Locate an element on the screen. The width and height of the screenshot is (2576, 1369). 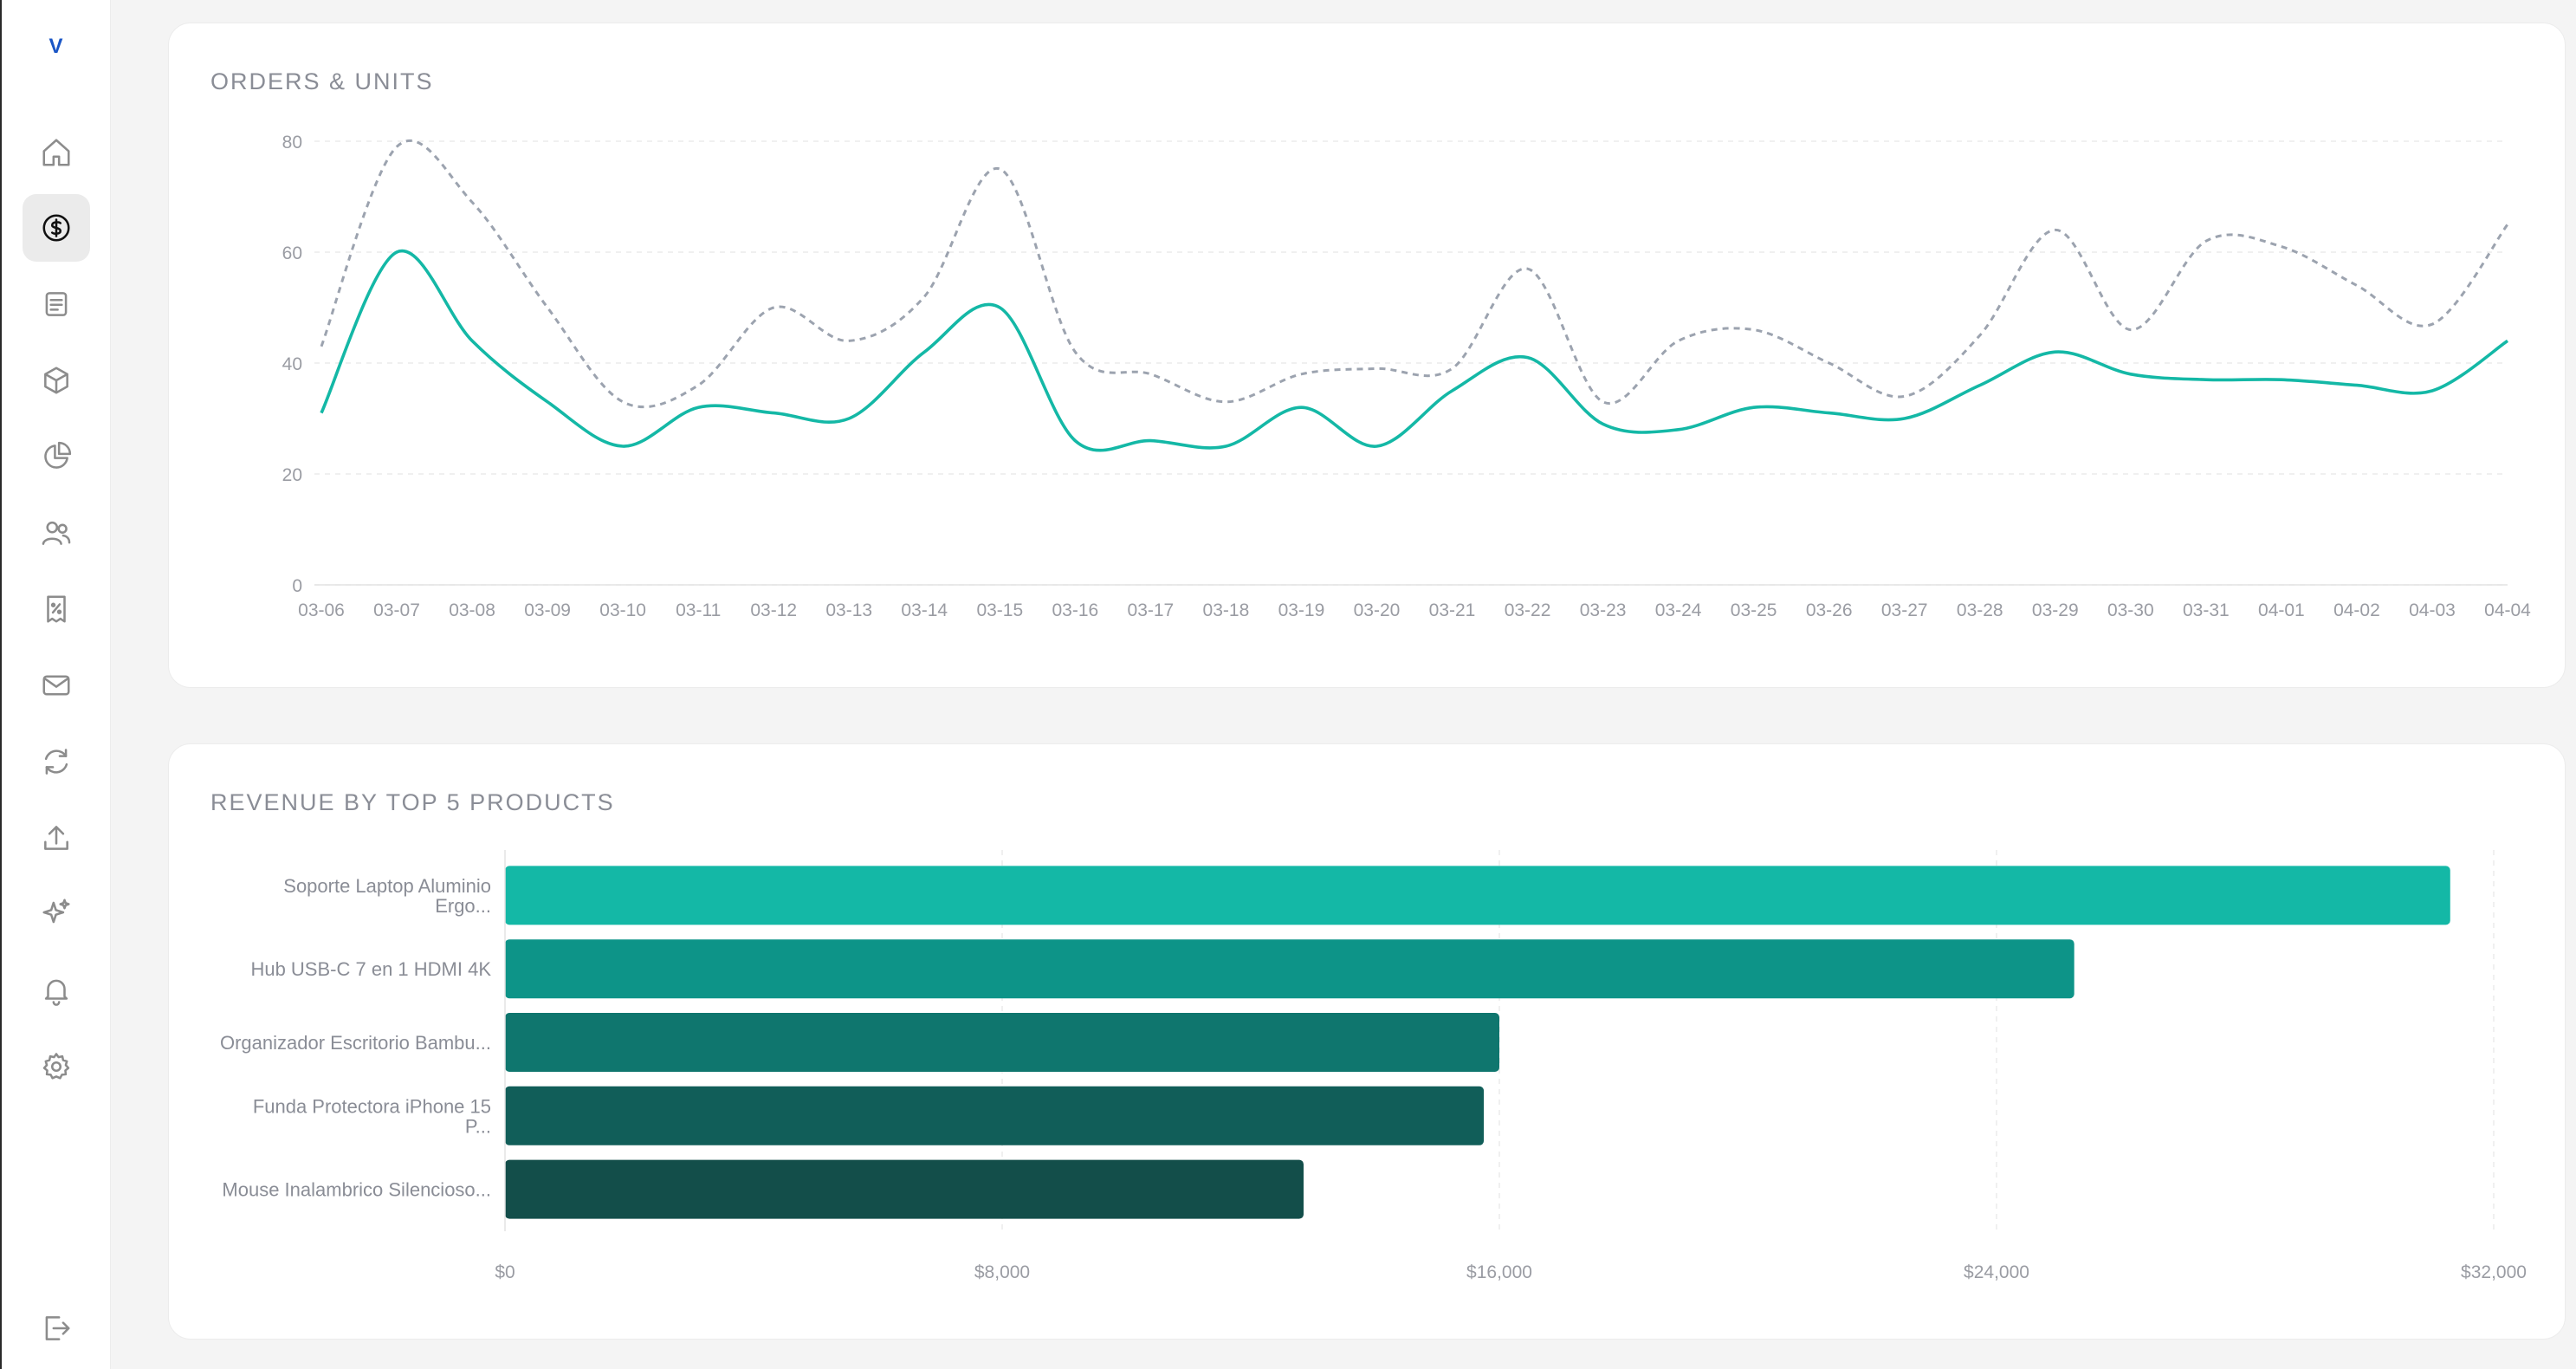
sidebar-item-orders is located at coordinates (56, 304).